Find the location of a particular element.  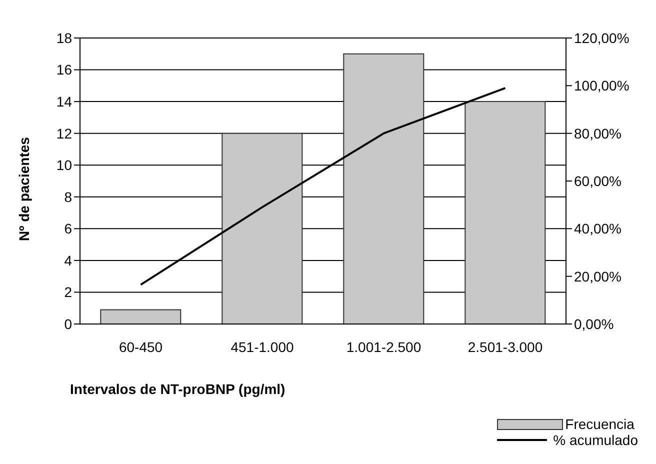

y-tick-label: 4 is located at coordinates (68, 260).